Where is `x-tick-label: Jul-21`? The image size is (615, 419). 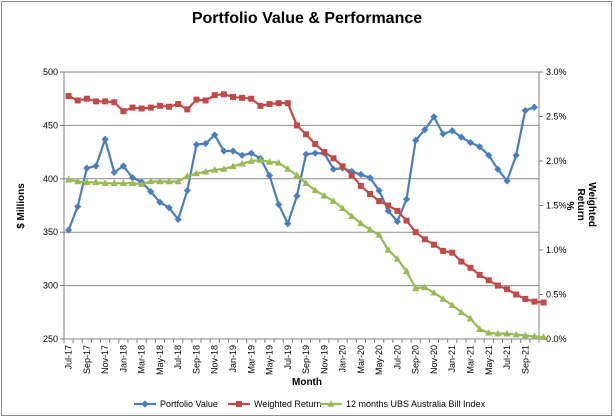
x-tick-label: Jul-21 is located at coordinates (507, 357).